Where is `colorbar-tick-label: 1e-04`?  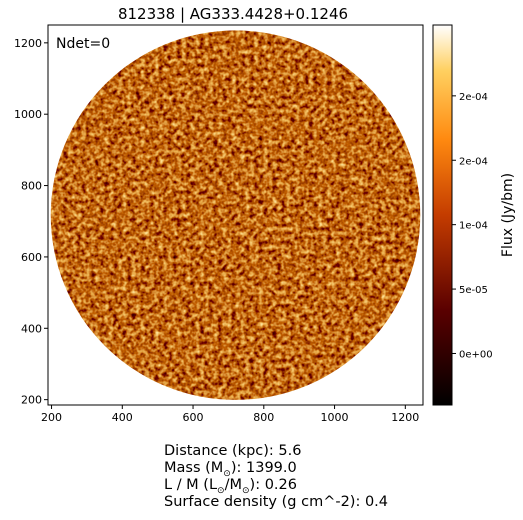 colorbar-tick-label: 1e-04 is located at coordinates (473, 226).